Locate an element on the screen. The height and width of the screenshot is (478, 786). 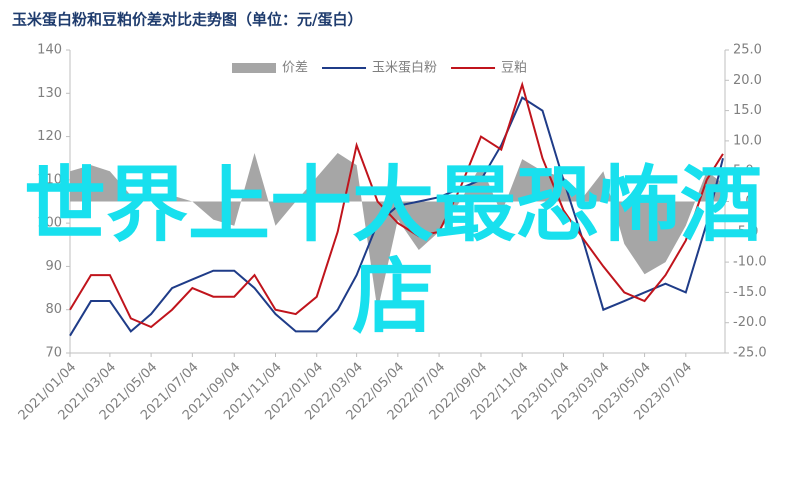
y2-tick-label: 10.0 is located at coordinates (747, 140).